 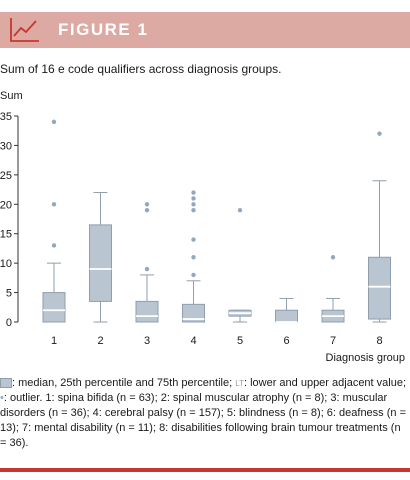 What do you see at coordinates (6, 235) in the screenshot?
I see `y-tick-label: 15` at bounding box center [6, 235].